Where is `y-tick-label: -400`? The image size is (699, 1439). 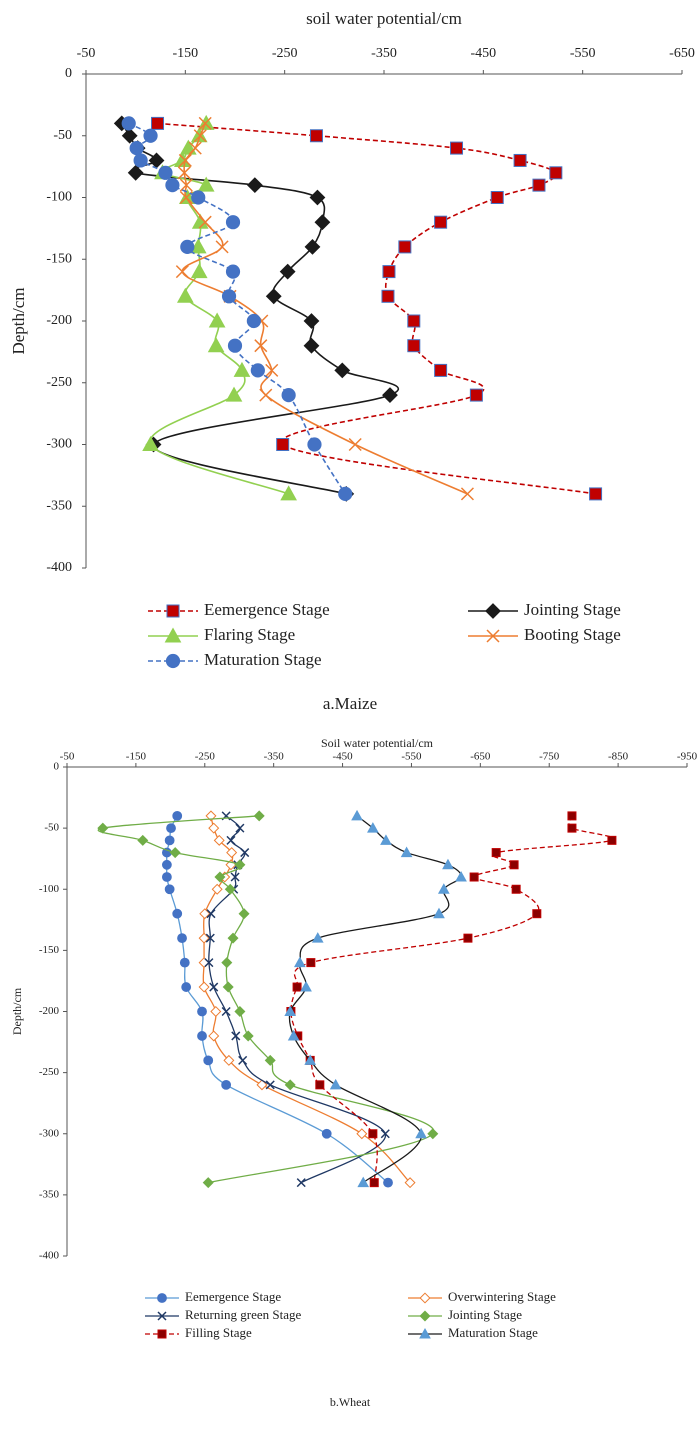 y-tick-label: -400 is located at coordinates (49, 1256).